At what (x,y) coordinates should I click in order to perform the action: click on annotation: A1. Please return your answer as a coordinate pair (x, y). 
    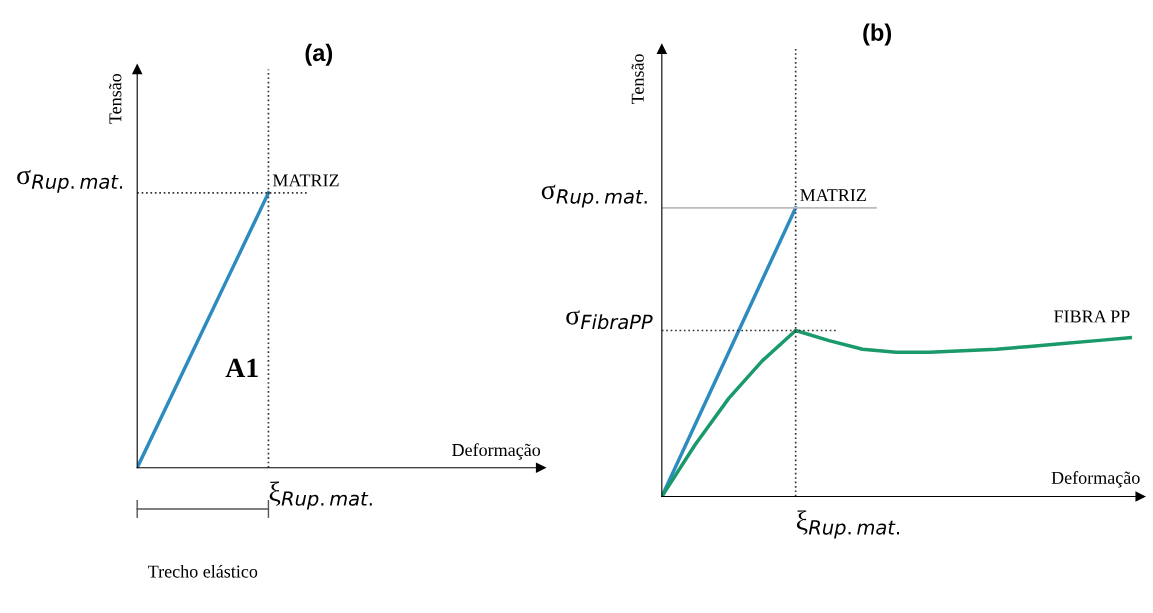
    Looking at the image, I should click on (241, 368).